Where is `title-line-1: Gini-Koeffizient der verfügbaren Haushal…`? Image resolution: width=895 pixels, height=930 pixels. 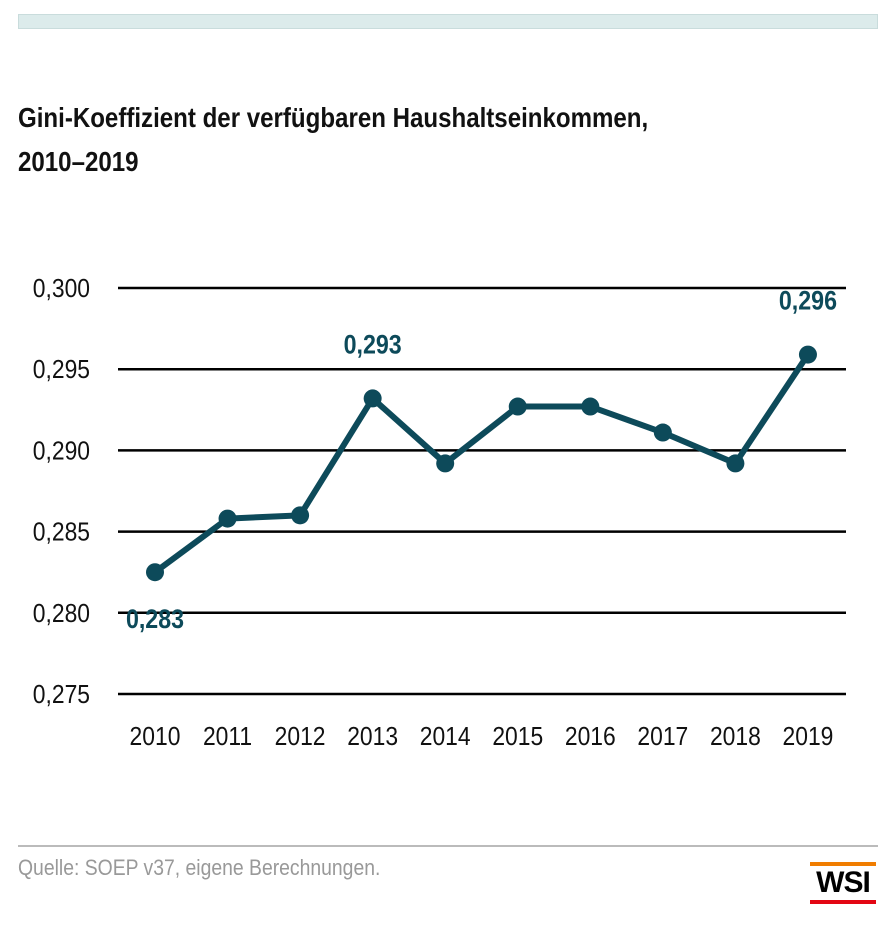 title-line-1: Gini-Koeffizient der verfügbaren Haushal… is located at coordinates (333, 117).